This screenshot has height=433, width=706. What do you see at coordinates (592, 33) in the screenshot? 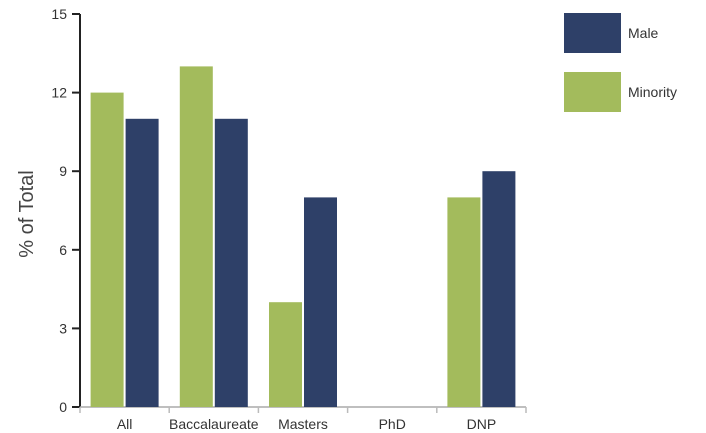
I see `legend-swatch-male` at bounding box center [592, 33].